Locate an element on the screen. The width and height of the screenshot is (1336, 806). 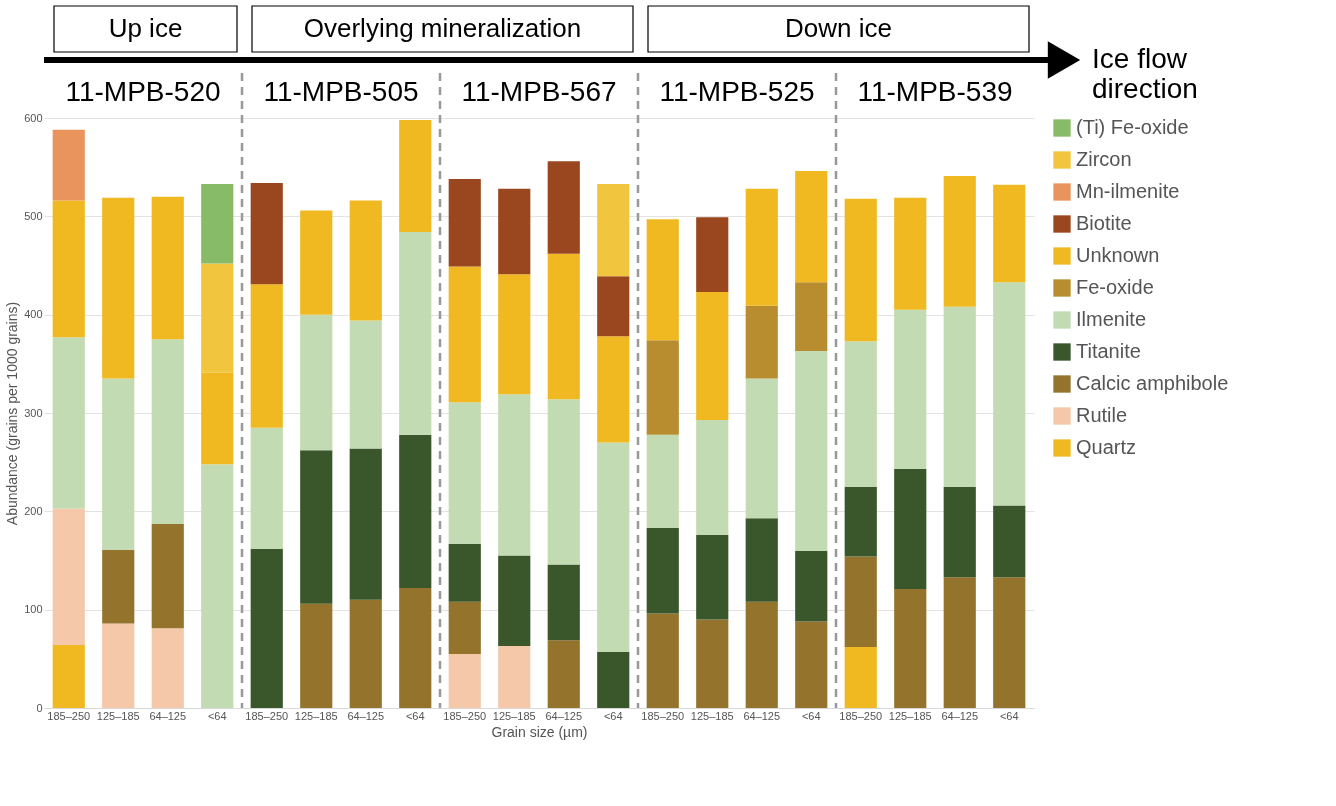
legend-label: (Ti) Fe-oxide is located at coordinates (1132, 127).